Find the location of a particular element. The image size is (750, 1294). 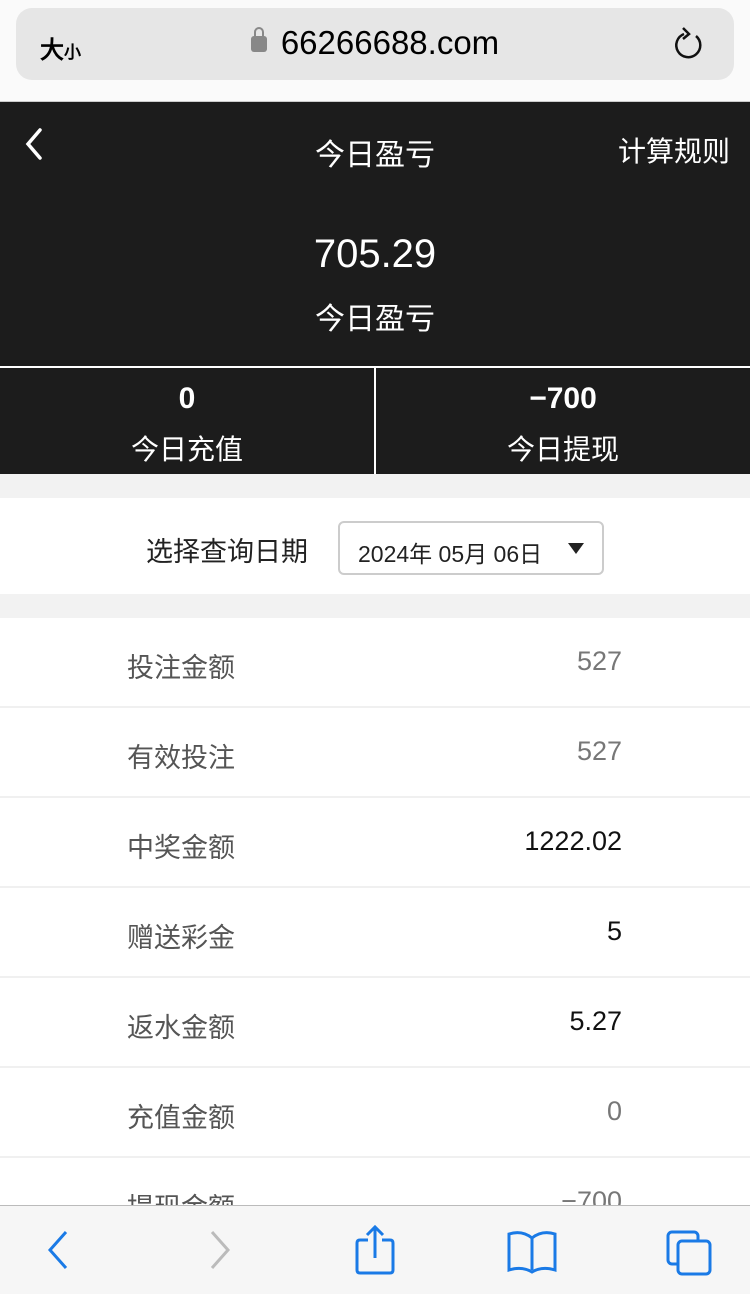

browser-bar: 大小 66266688.com is located at coordinates (375, 51).